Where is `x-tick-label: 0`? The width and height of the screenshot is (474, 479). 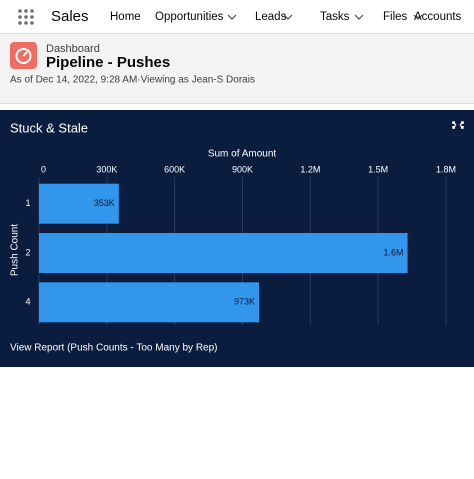 x-tick-label: 0 is located at coordinates (43, 169).